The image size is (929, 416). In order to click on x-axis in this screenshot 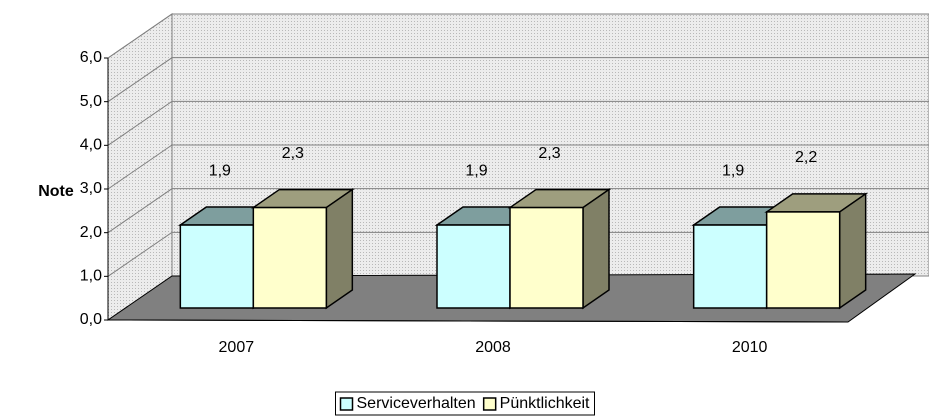, I will do `click(478, 321)`.